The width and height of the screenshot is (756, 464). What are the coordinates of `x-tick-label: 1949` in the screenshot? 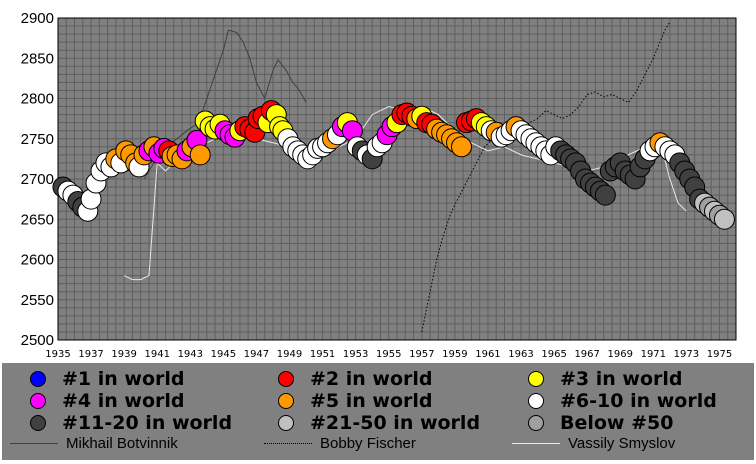 It's located at (289, 354).